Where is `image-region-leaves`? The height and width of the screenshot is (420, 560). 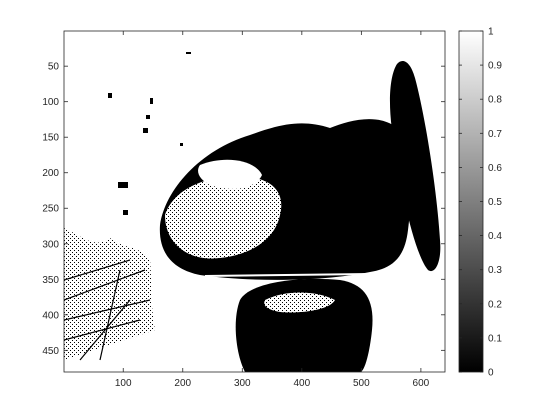 image-region-leaves is located at coordinates (109, 294).